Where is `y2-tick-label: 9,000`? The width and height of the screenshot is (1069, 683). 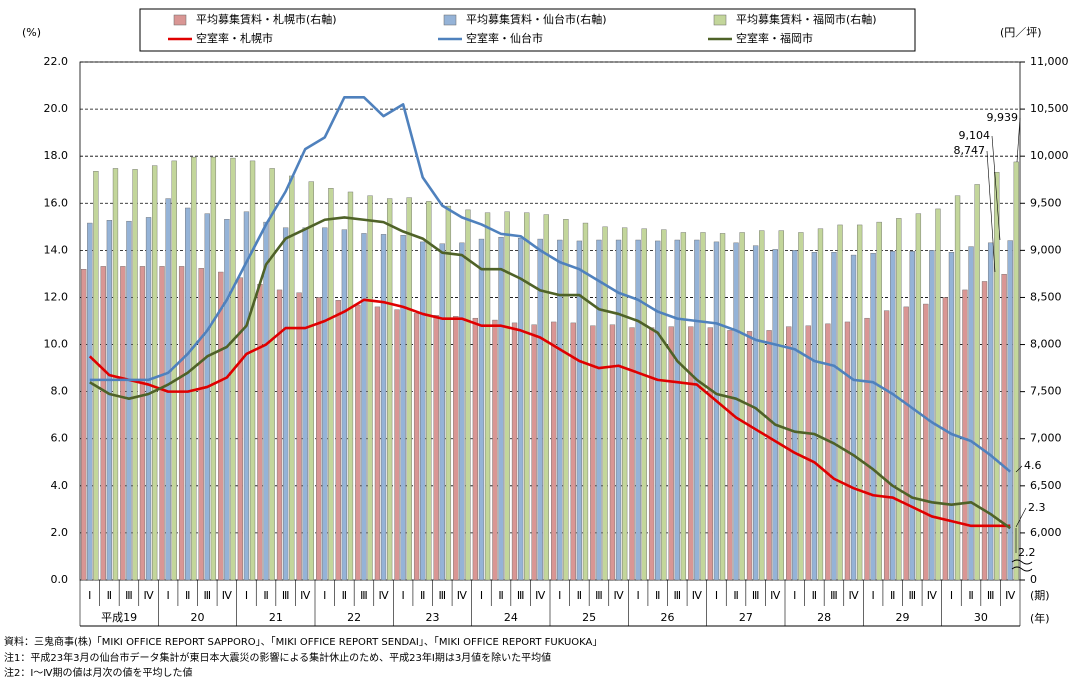
y2-tick-label: 9,000 is located at coordinates (1046, 249).